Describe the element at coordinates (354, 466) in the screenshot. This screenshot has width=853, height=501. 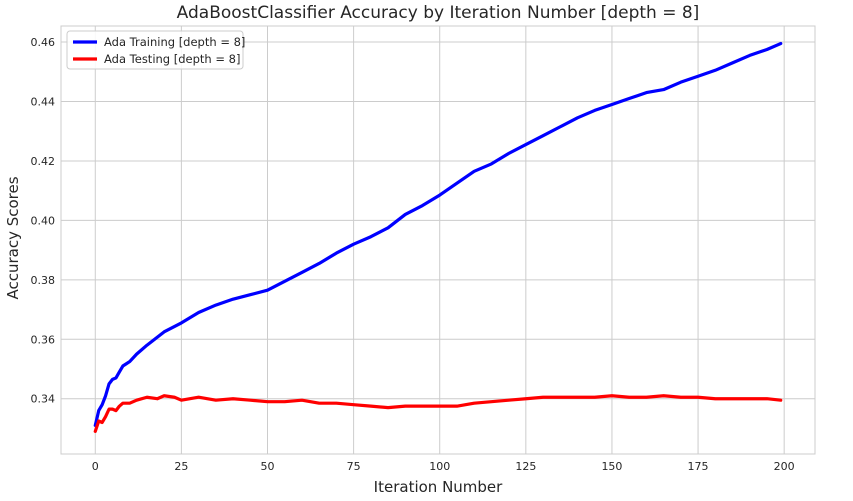
I see `x-tick-label: 75` at that location.